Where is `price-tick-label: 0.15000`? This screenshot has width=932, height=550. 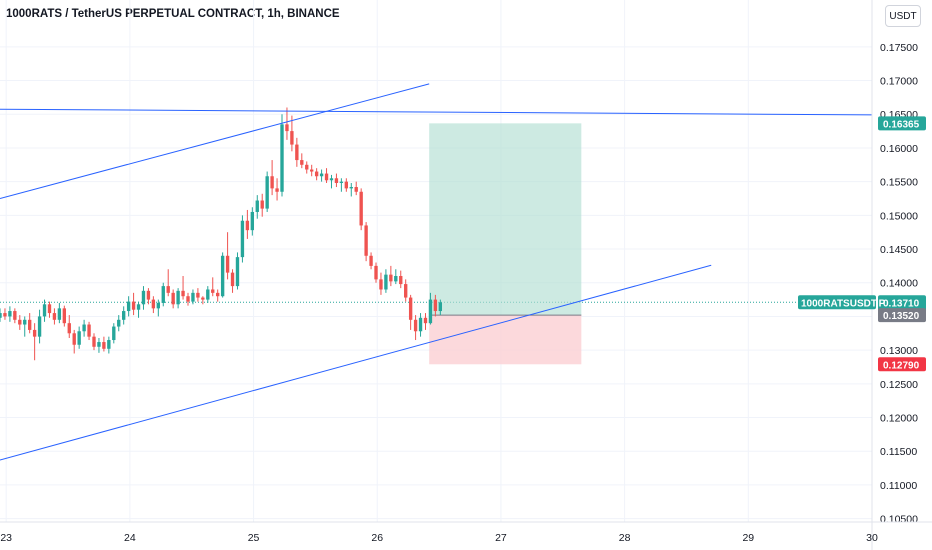 price-tick-label: 0.15000 is located at coordinates (899, 216).